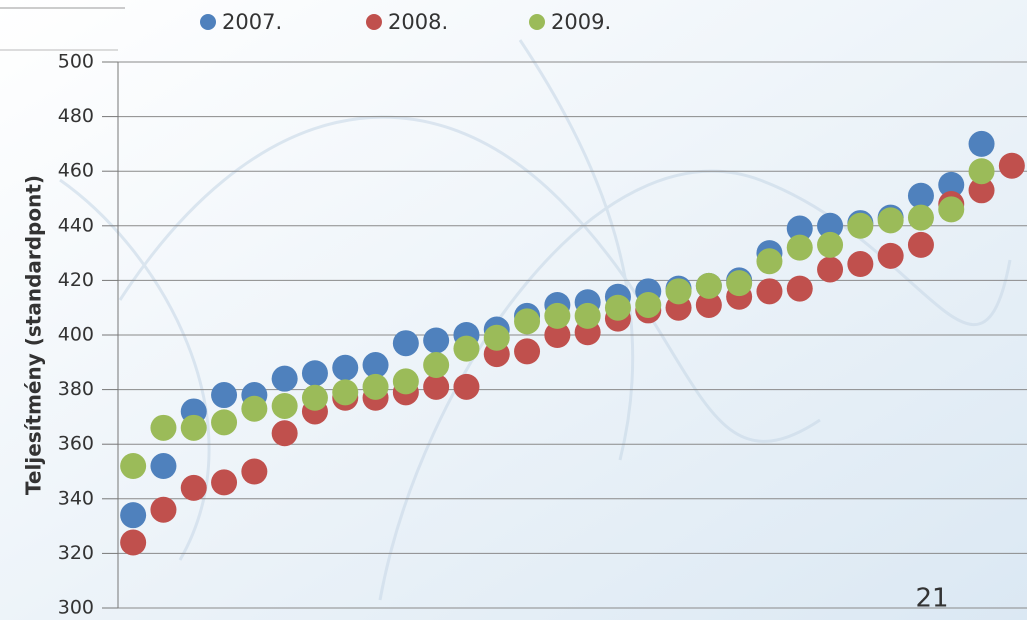 Image resolution: width=1027 pixels, height=620 pixels. Describe the element at coordinates (76, 389) in the screenshot. I see `y-tick-label: 380` at that location.